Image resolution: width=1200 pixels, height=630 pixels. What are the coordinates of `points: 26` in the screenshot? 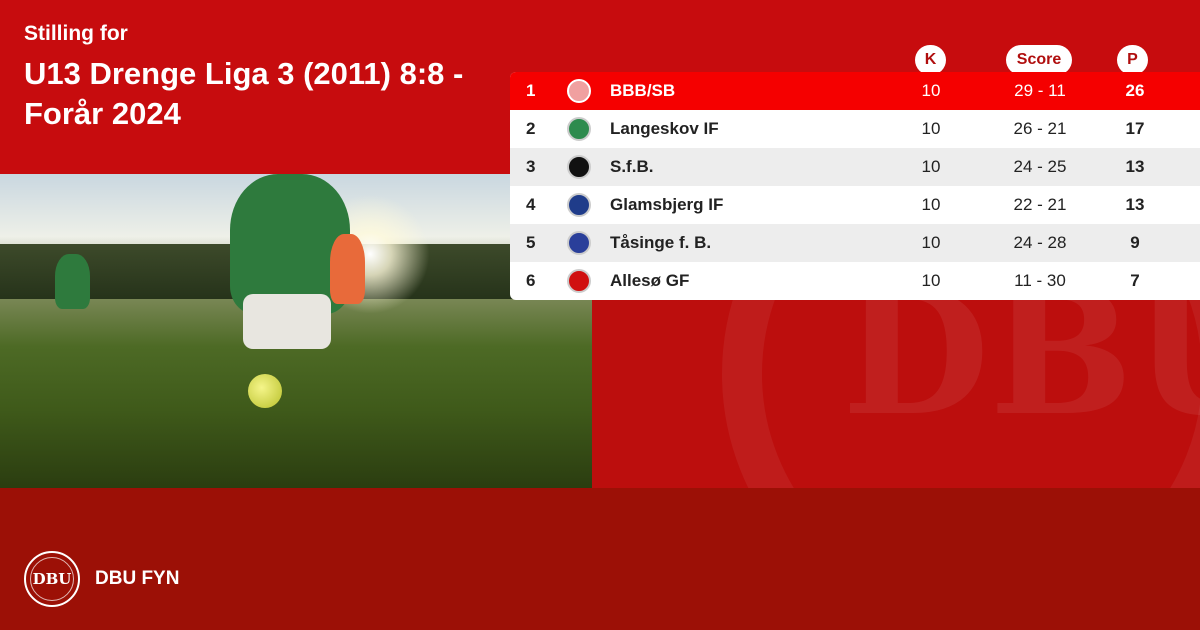 It's located at (1135, 90).